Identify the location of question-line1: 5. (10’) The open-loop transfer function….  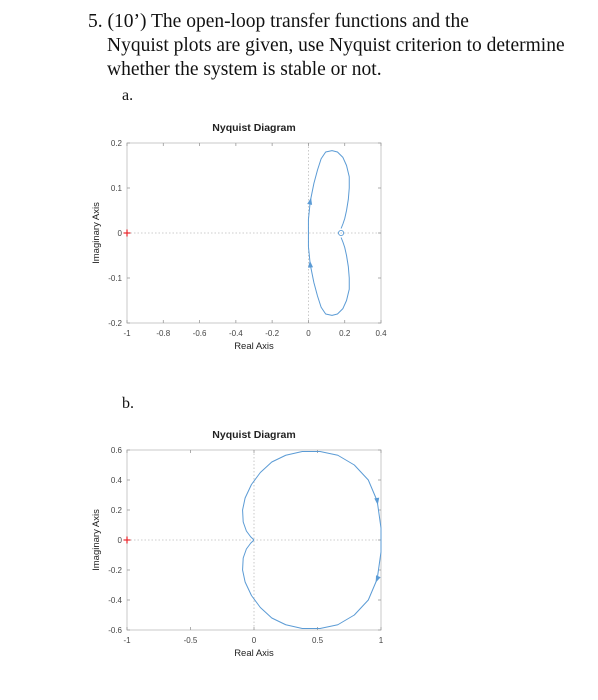
(278, 21).